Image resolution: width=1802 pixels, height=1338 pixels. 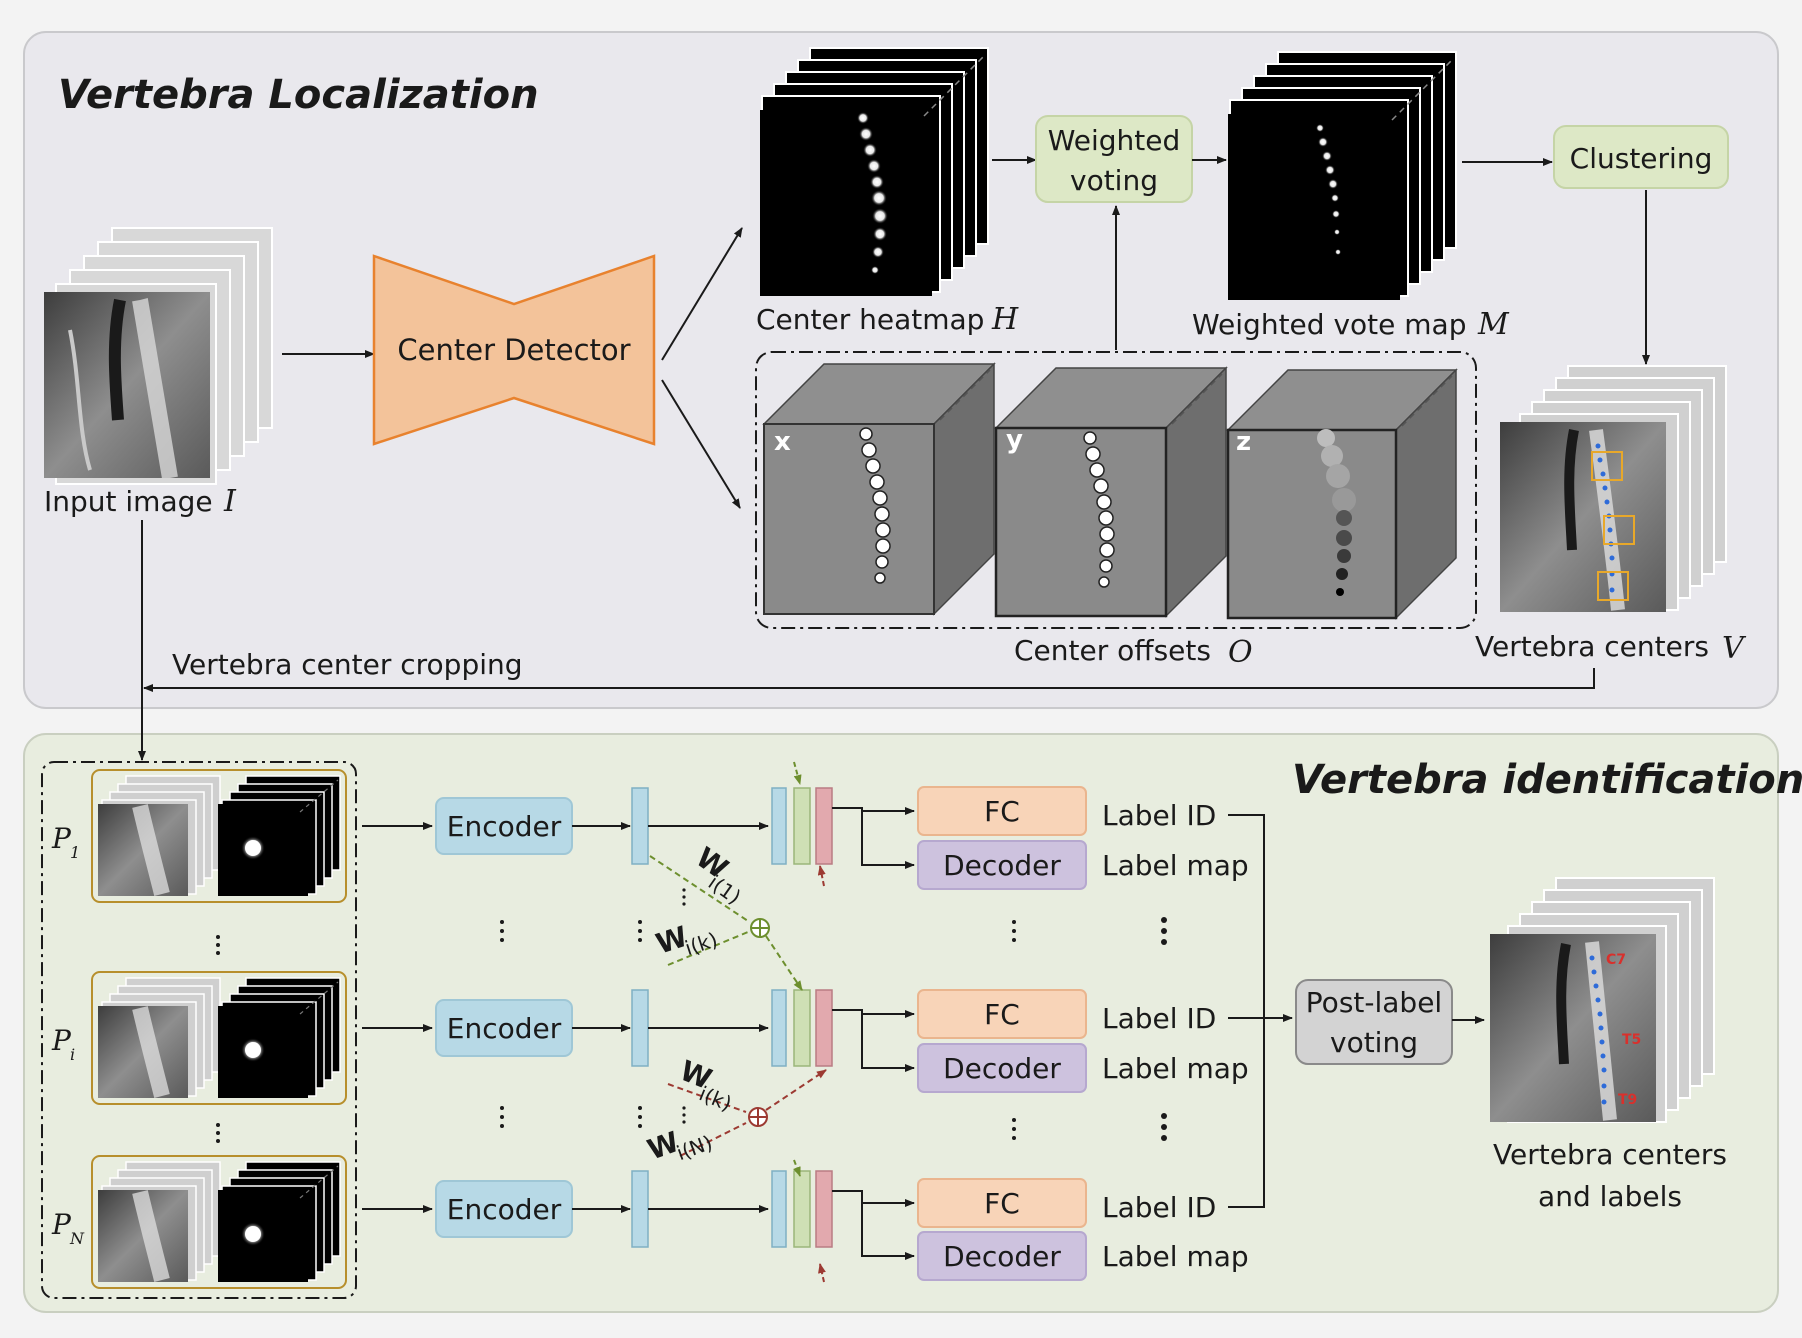 I want to click on patch-group-frame, so click(x=199, y=1030).